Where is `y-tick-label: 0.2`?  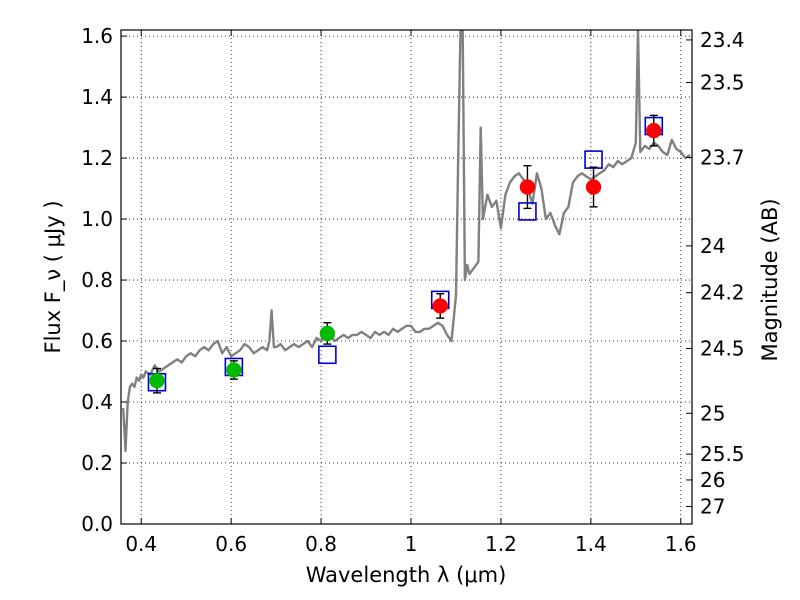 y-tick-label: 0.2 is located at coordinates (97, 463).